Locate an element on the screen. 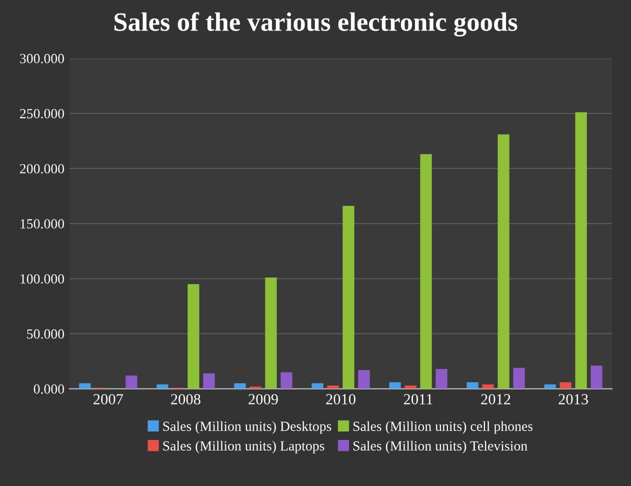 This screenshot has width=631, height=486. chart-title: Sales of the various electronic goods is located at coordinates (316, 24).